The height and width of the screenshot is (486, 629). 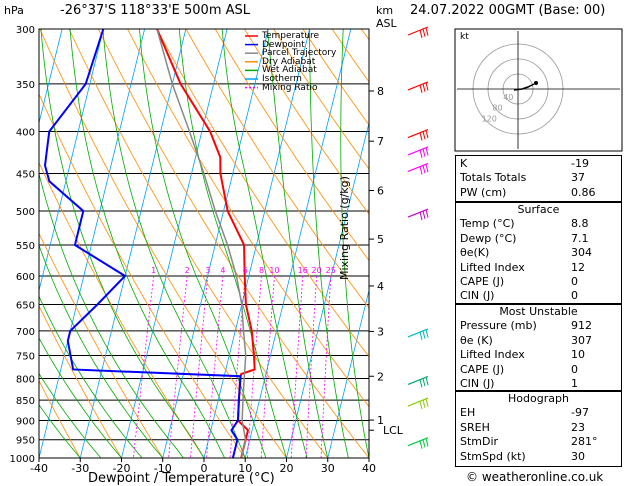 I want to click on surface-row: CAPE (J) 0, so click(x=538, y=282).